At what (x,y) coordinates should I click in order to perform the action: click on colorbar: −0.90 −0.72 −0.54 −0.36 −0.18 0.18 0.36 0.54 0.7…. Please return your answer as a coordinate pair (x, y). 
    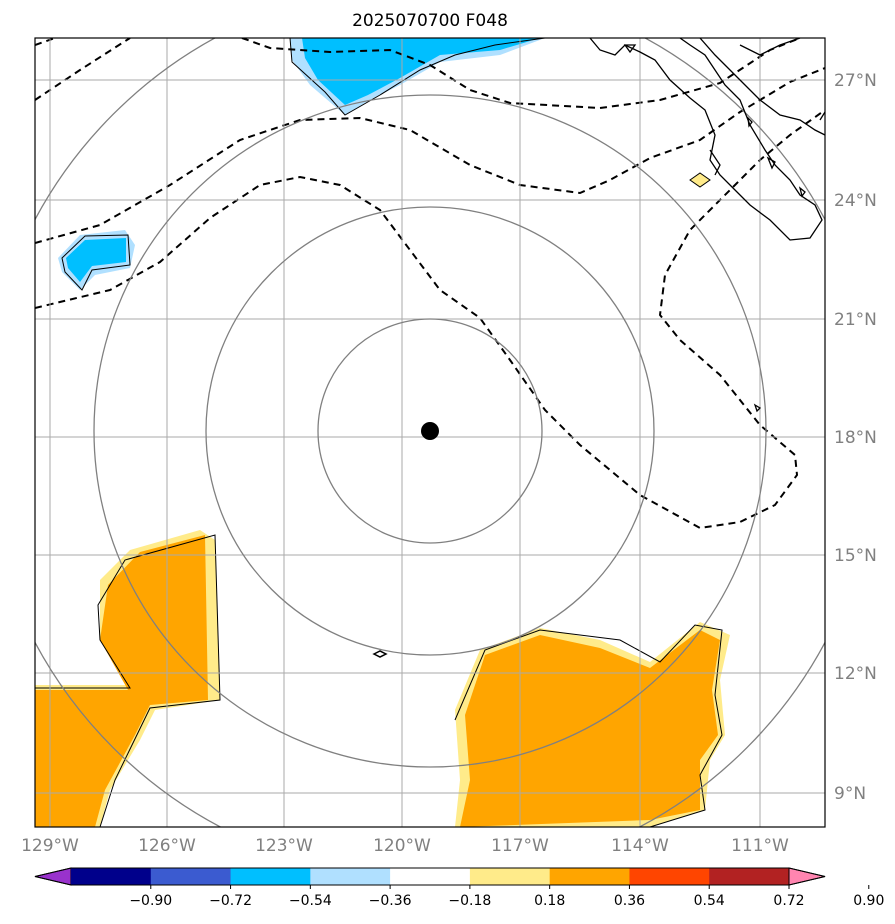
    Looking at the image, I should click on (459, 888).